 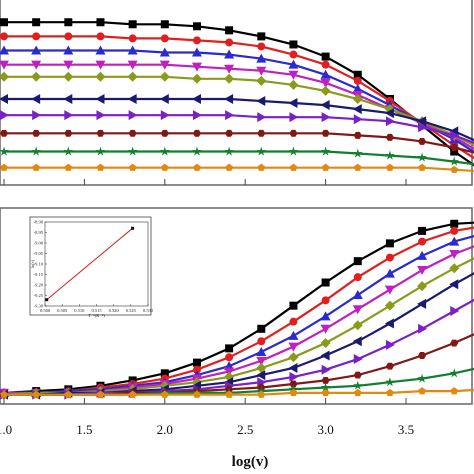 What do you see at coordinates (133, 228) in the screenshot?
I see `inset-data-point` at bounding box center [133, 228].